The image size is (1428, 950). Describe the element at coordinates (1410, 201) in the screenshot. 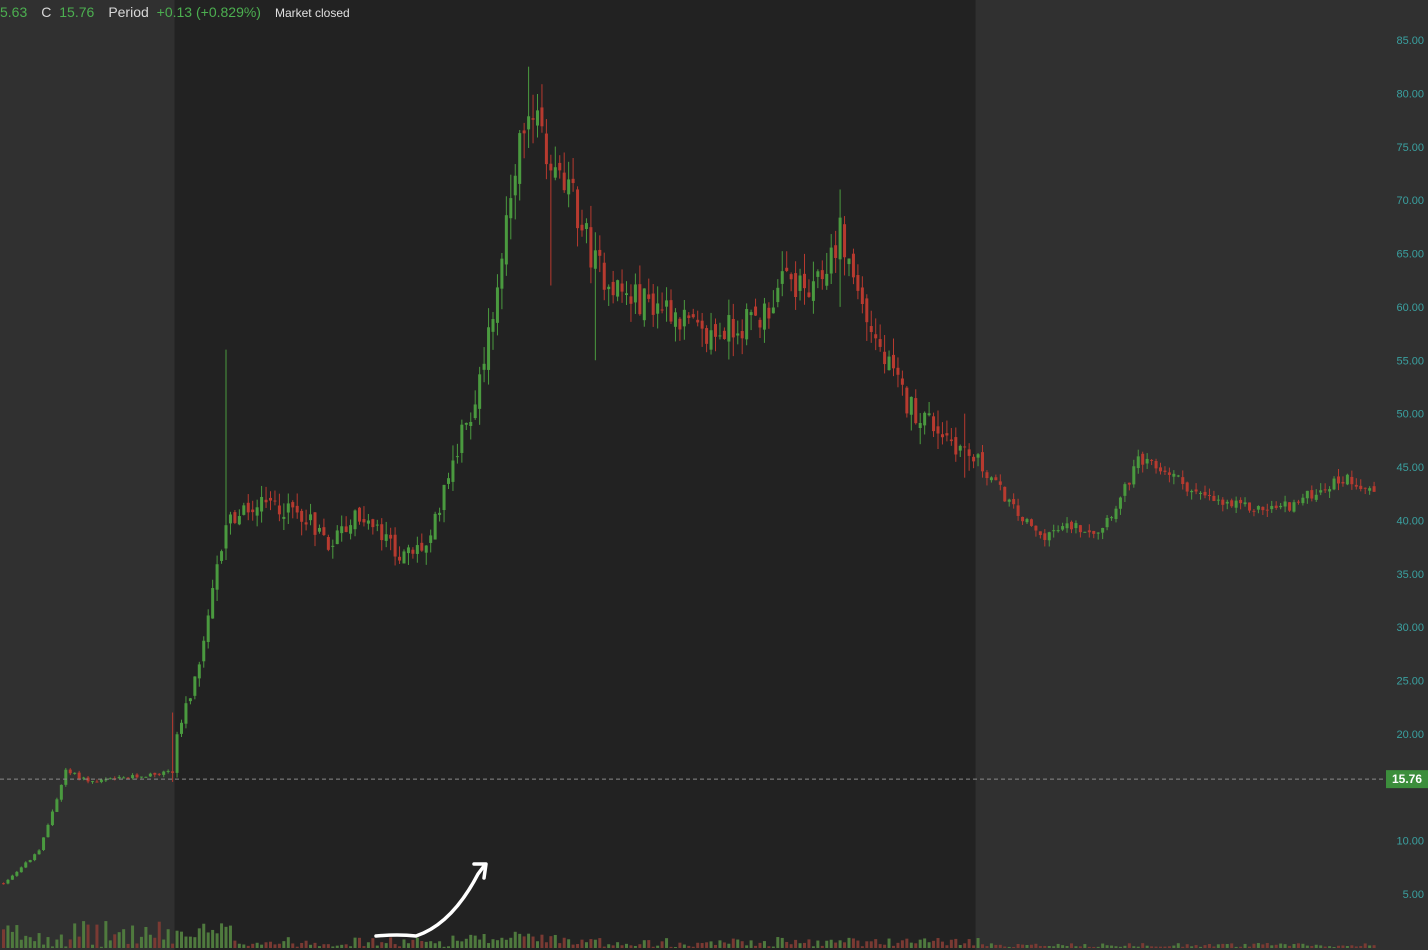

I see `y-tick-label: 70.00` at that location.